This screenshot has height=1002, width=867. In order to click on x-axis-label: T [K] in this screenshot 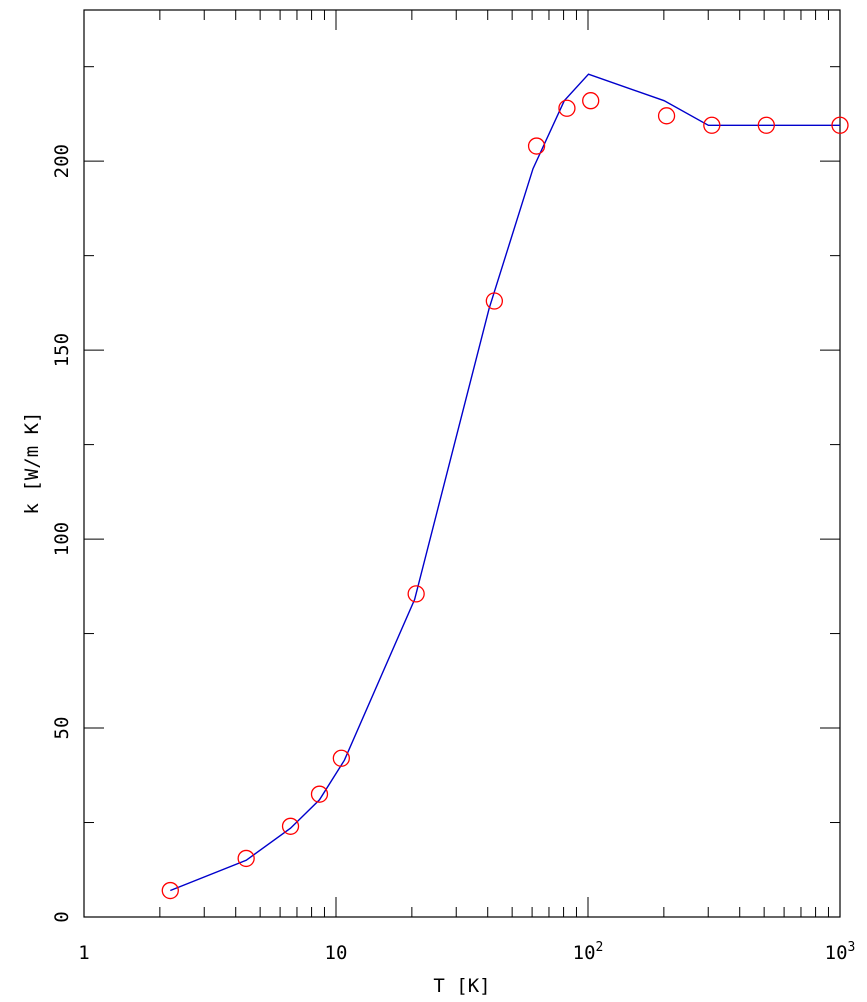, I will do `click(461, 986)`.